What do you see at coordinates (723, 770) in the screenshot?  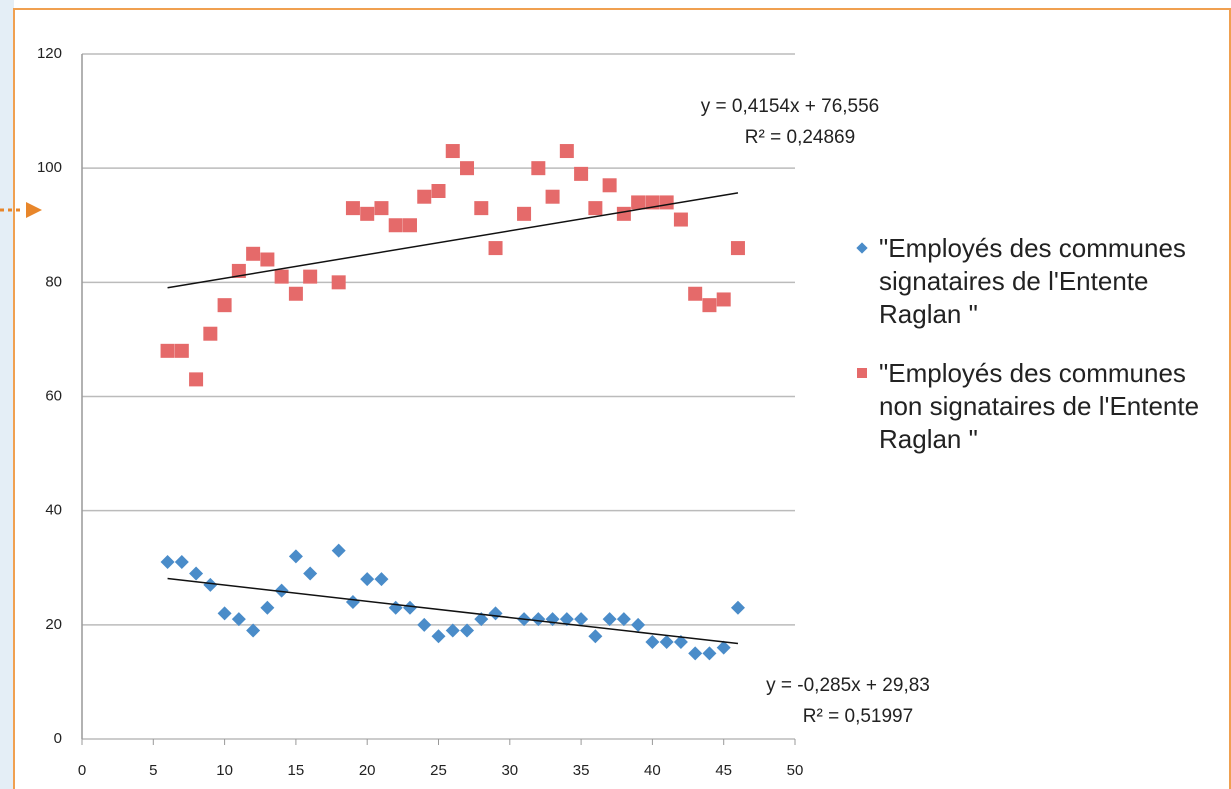 I see `x-tick-label: 45` at bounding box center [723, 770].